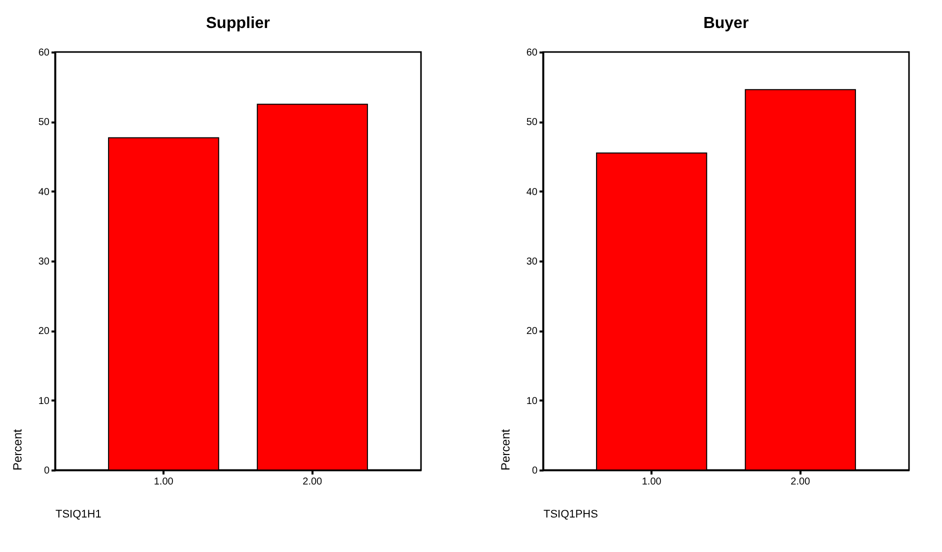 This screenshot has width=942, height=552. I want to click on x-axis-title: TSIQ1H1, so click(79, 514).